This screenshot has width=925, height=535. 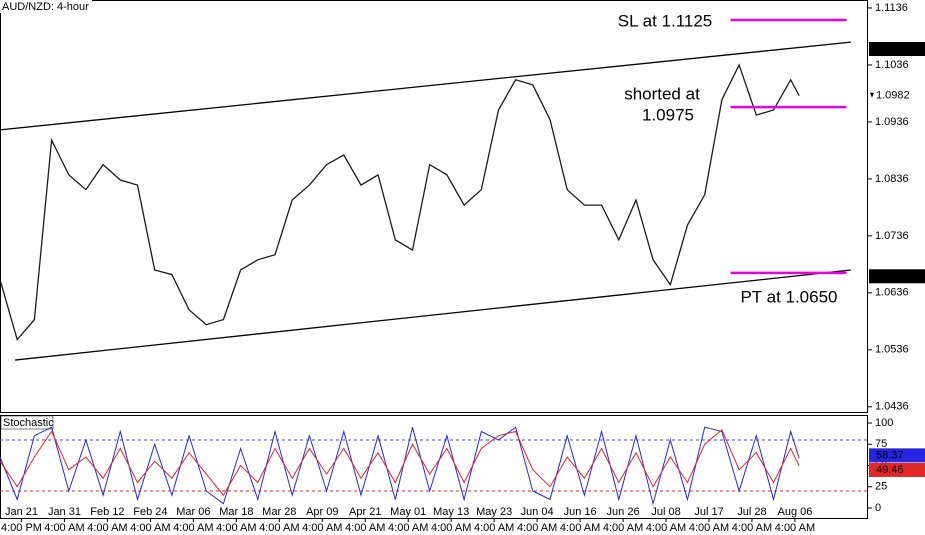 I want to click on stoch-title: Stochastic, so click(x=28, y=423).